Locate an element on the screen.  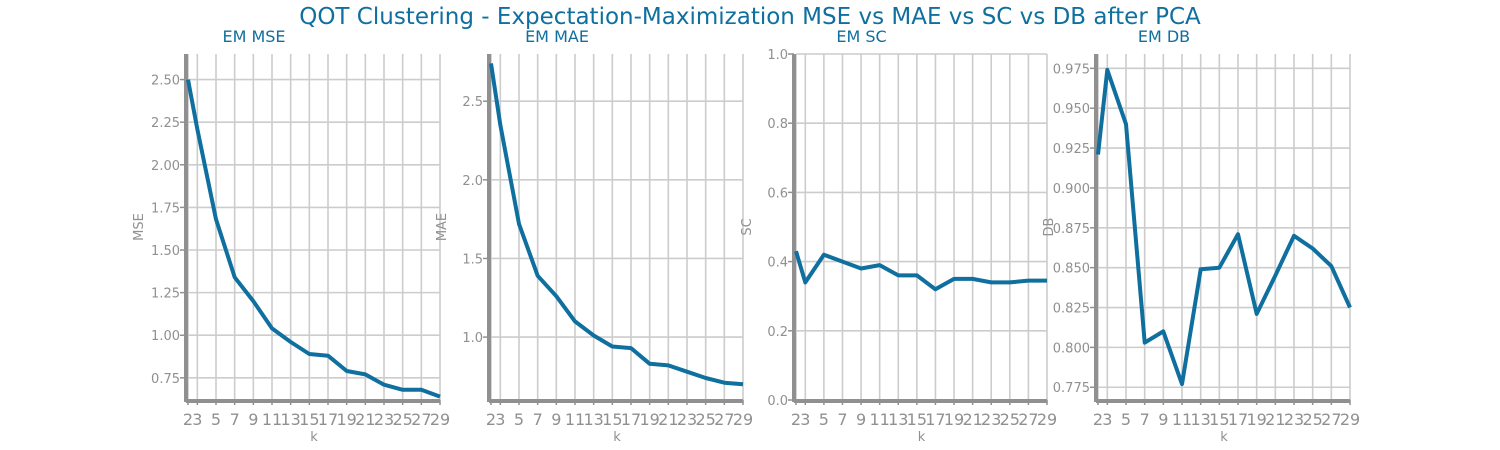
y-tick-label: 0.8 is located at coordinates (777, 124).